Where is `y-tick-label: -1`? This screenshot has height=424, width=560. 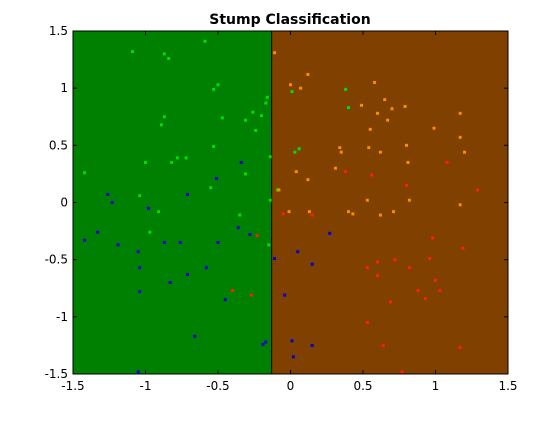
y-tick-label: -1 is located at coordinates (62, 317).